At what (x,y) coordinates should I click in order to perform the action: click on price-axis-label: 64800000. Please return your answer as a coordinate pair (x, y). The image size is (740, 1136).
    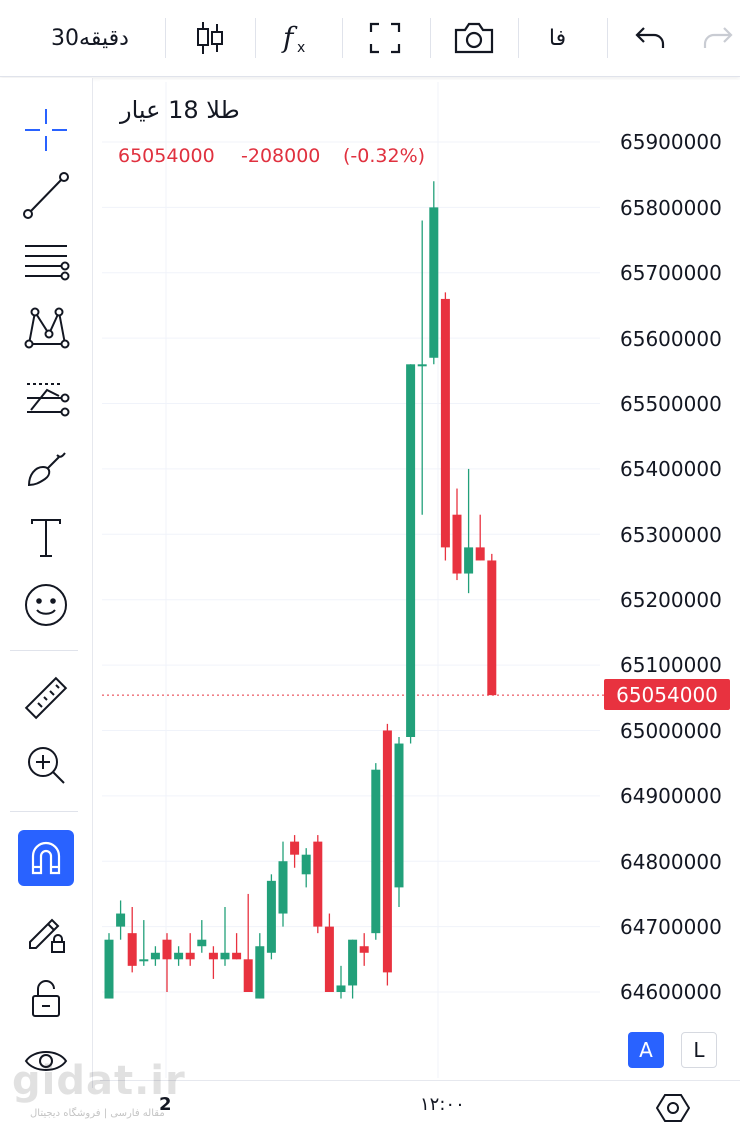
    Looking at the image, I should click on (671, 862).